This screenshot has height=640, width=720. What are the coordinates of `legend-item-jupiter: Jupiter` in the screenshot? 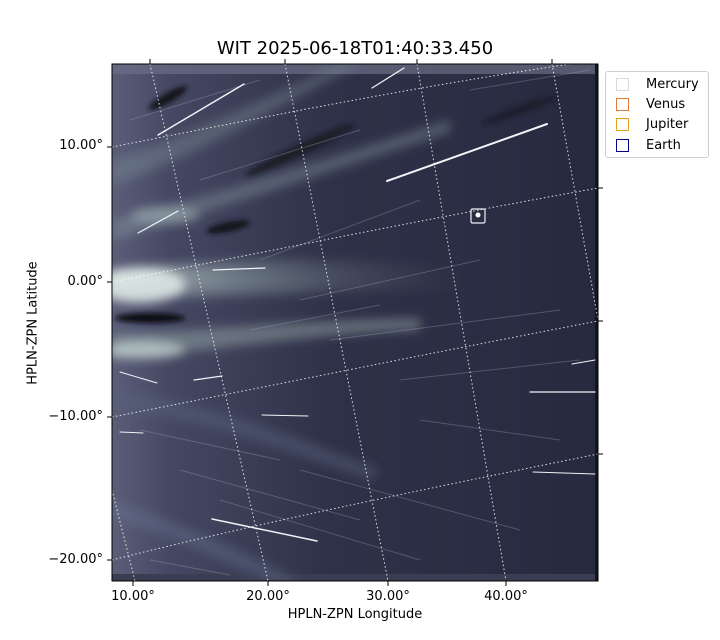 It's located at (652, 124).